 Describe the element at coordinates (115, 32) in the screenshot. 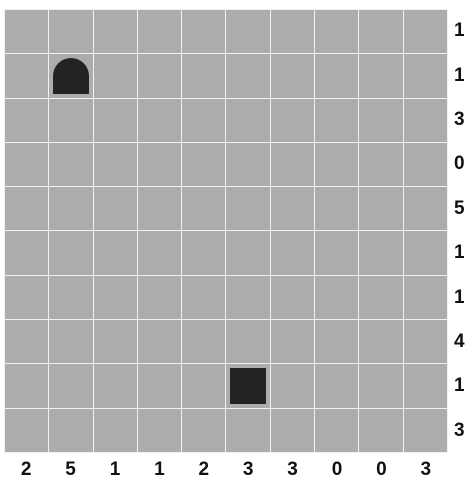

I see `grid-cell-r0-c2` at that location.